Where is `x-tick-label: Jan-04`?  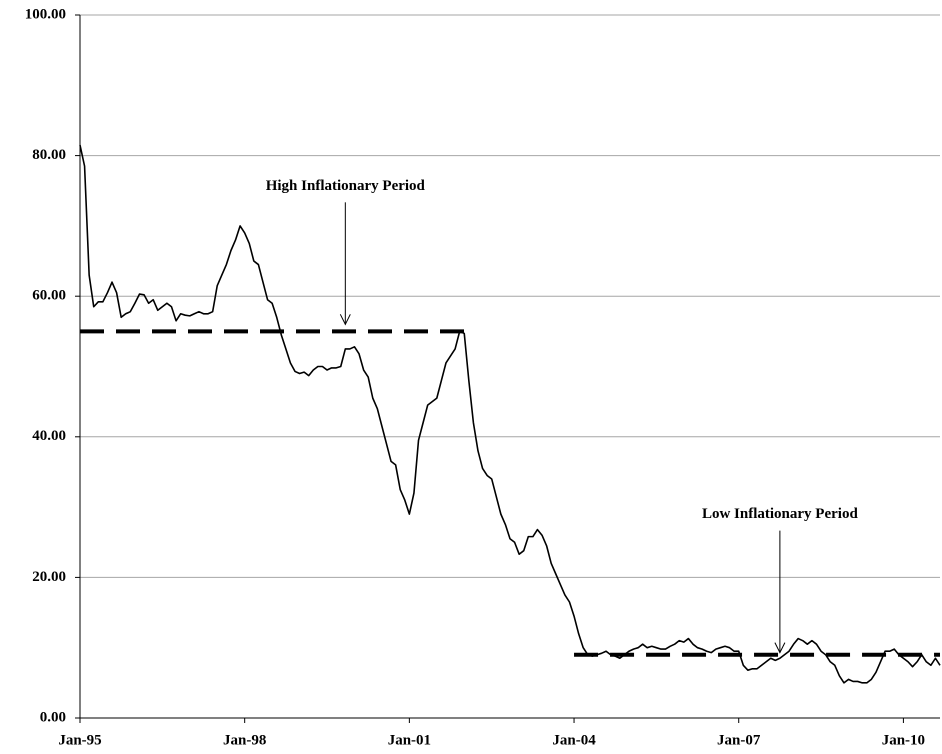 x-tick-label: Jan-04 is located at coordinates (574, 740).